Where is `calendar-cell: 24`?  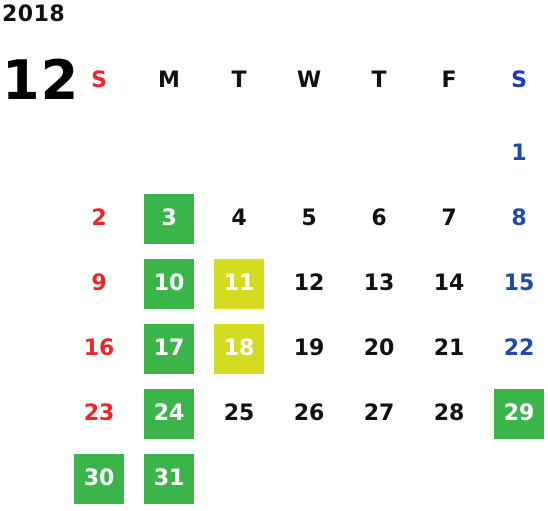
calendar-cell: 24 is located at coordinates (169, 413).